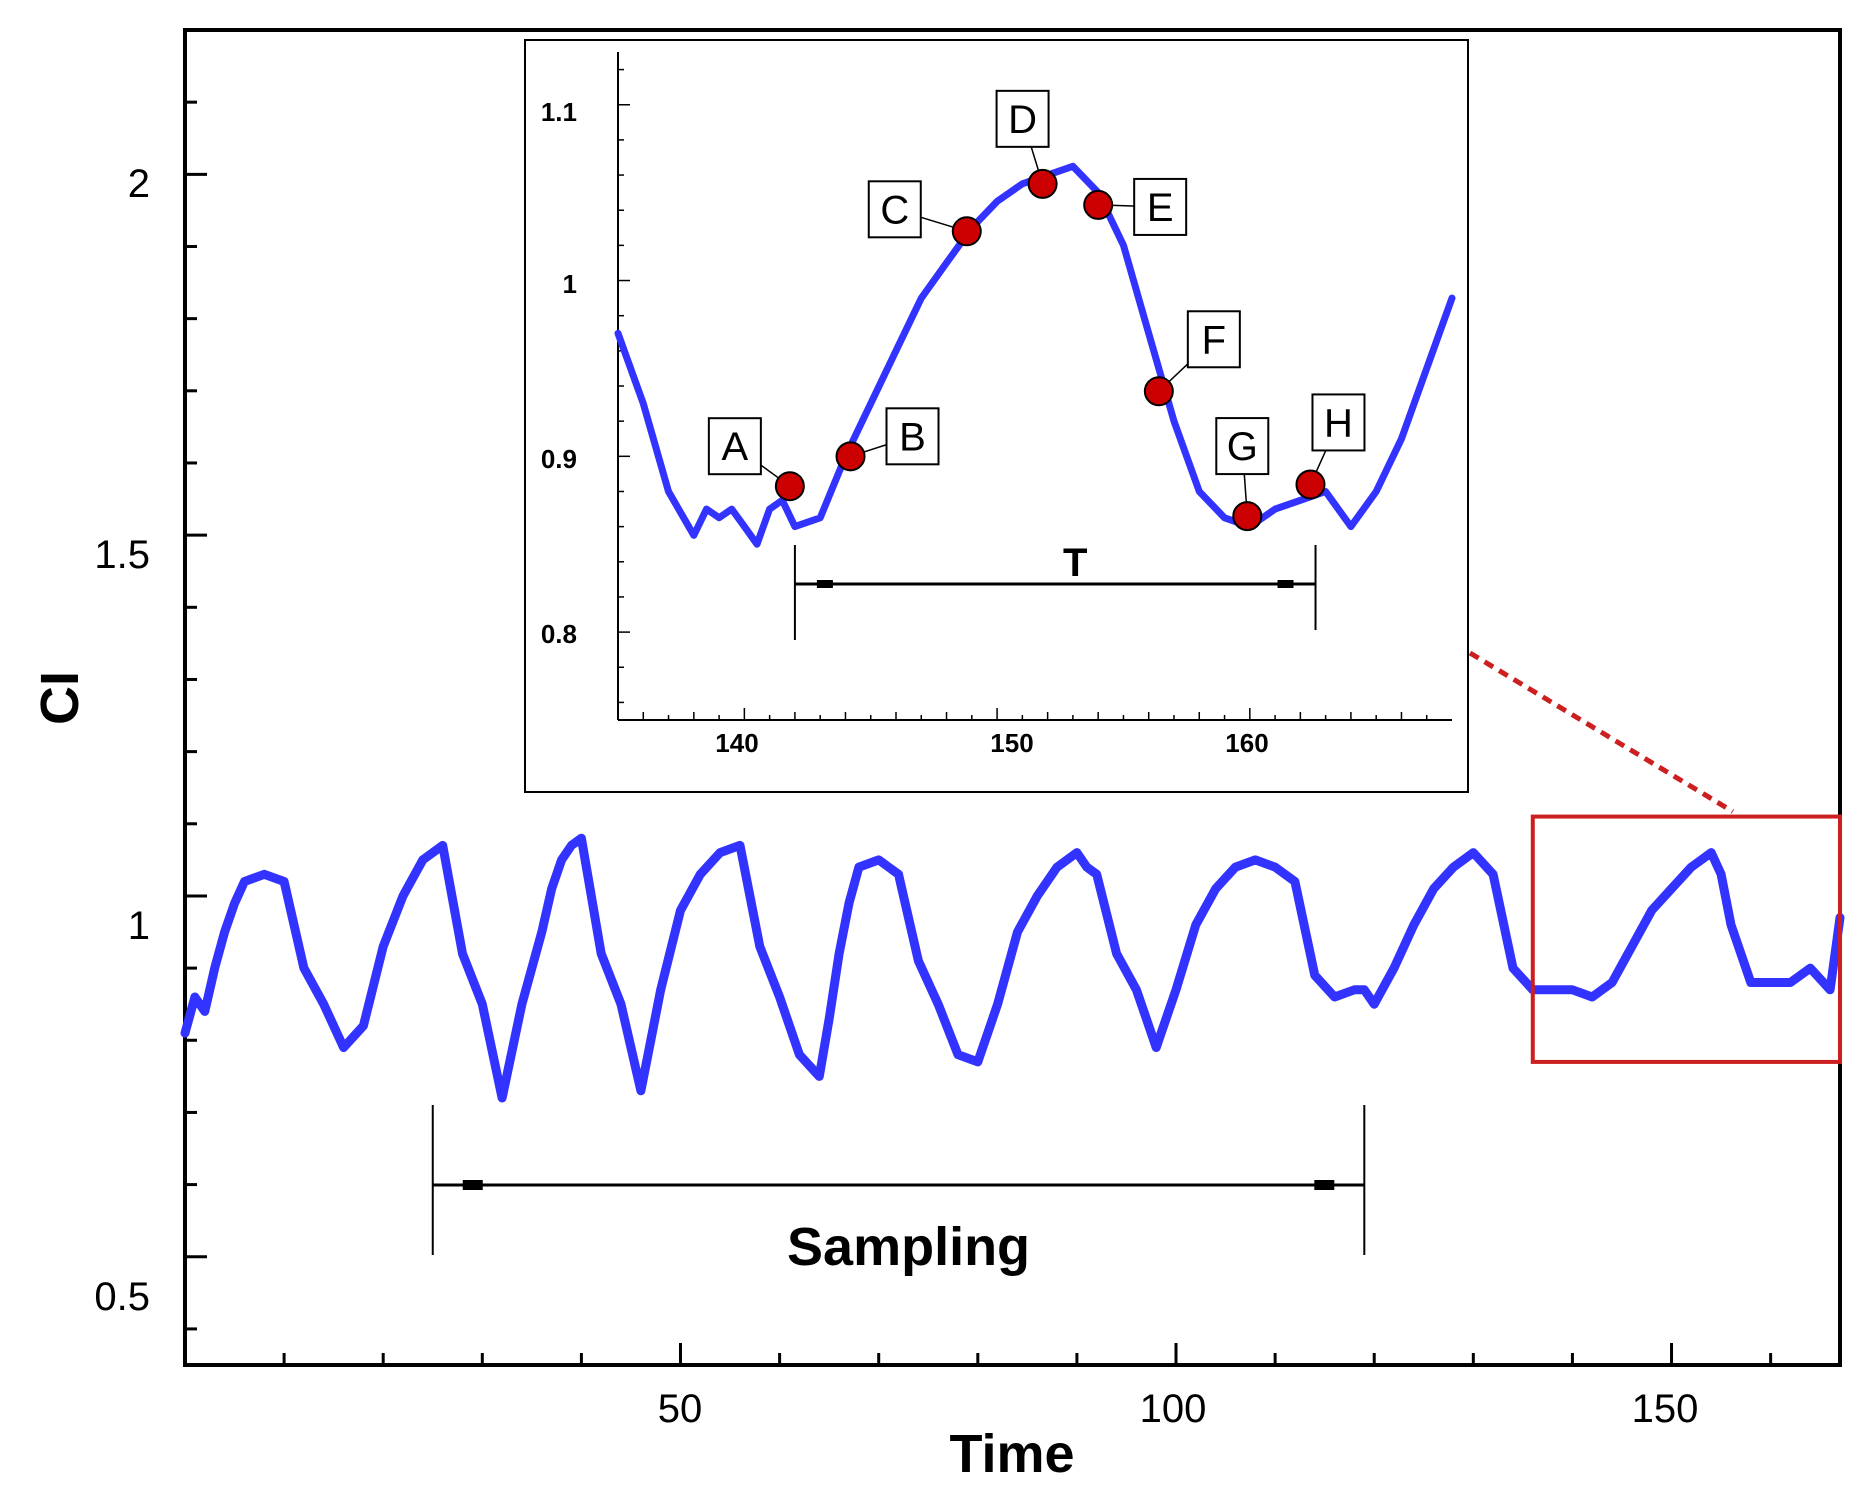 This screenshot has width=1869, height=1495. Describe the element at coordinates (1665, 1409) in the screenshot. I see `x-tick-label: 150` at that location.